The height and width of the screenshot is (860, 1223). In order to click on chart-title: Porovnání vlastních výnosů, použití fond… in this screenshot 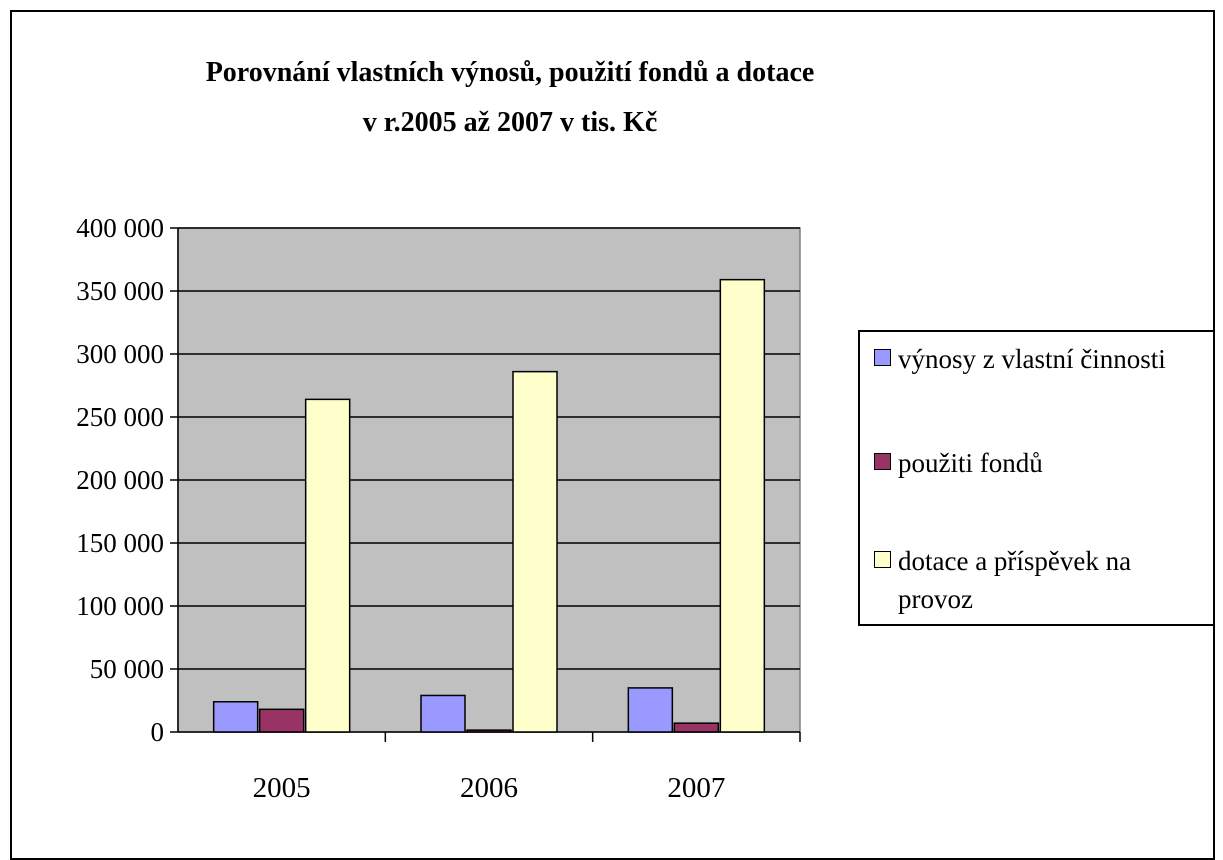, I will do `click(510, 98)`.